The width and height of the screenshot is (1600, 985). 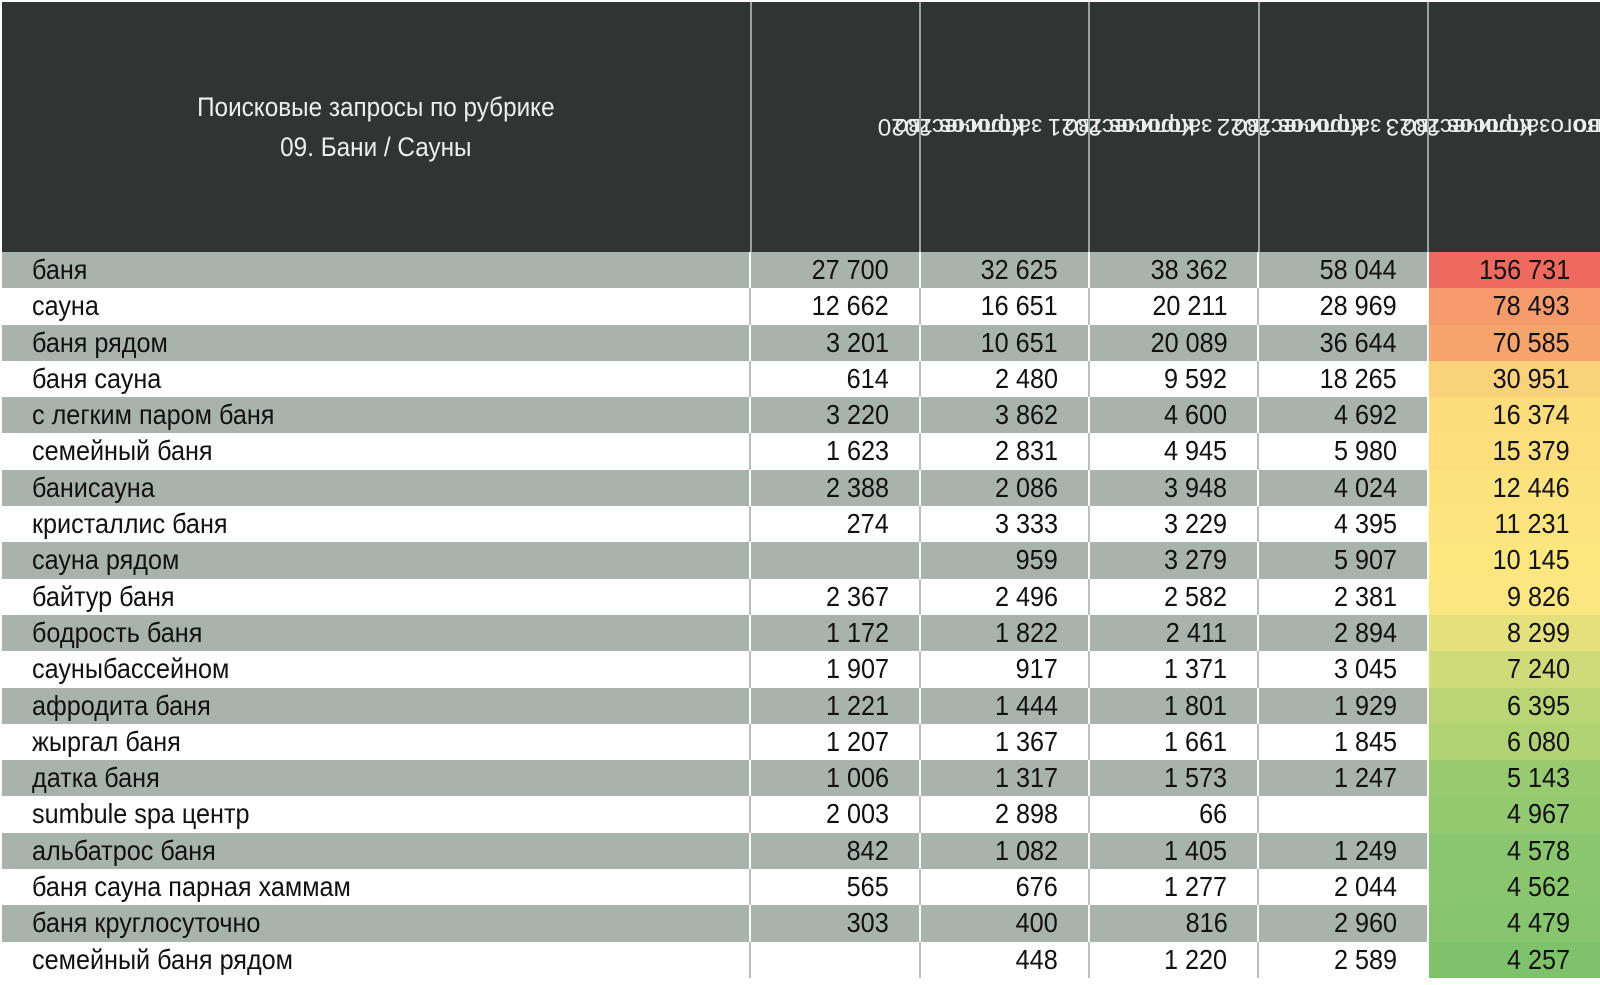 I want to click on cell-2023, so click(x=1341, y=814).